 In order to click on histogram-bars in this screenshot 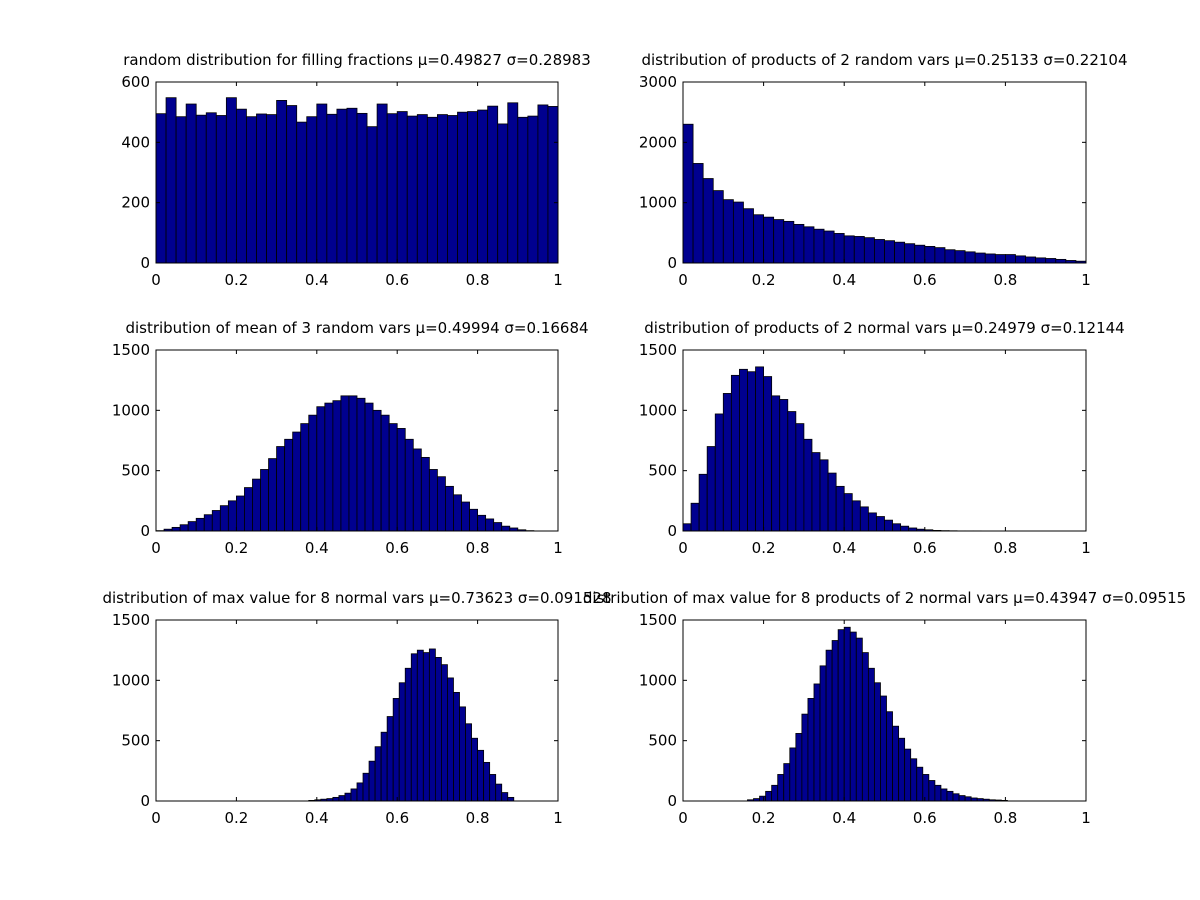, I will do `click(832, 448)`.